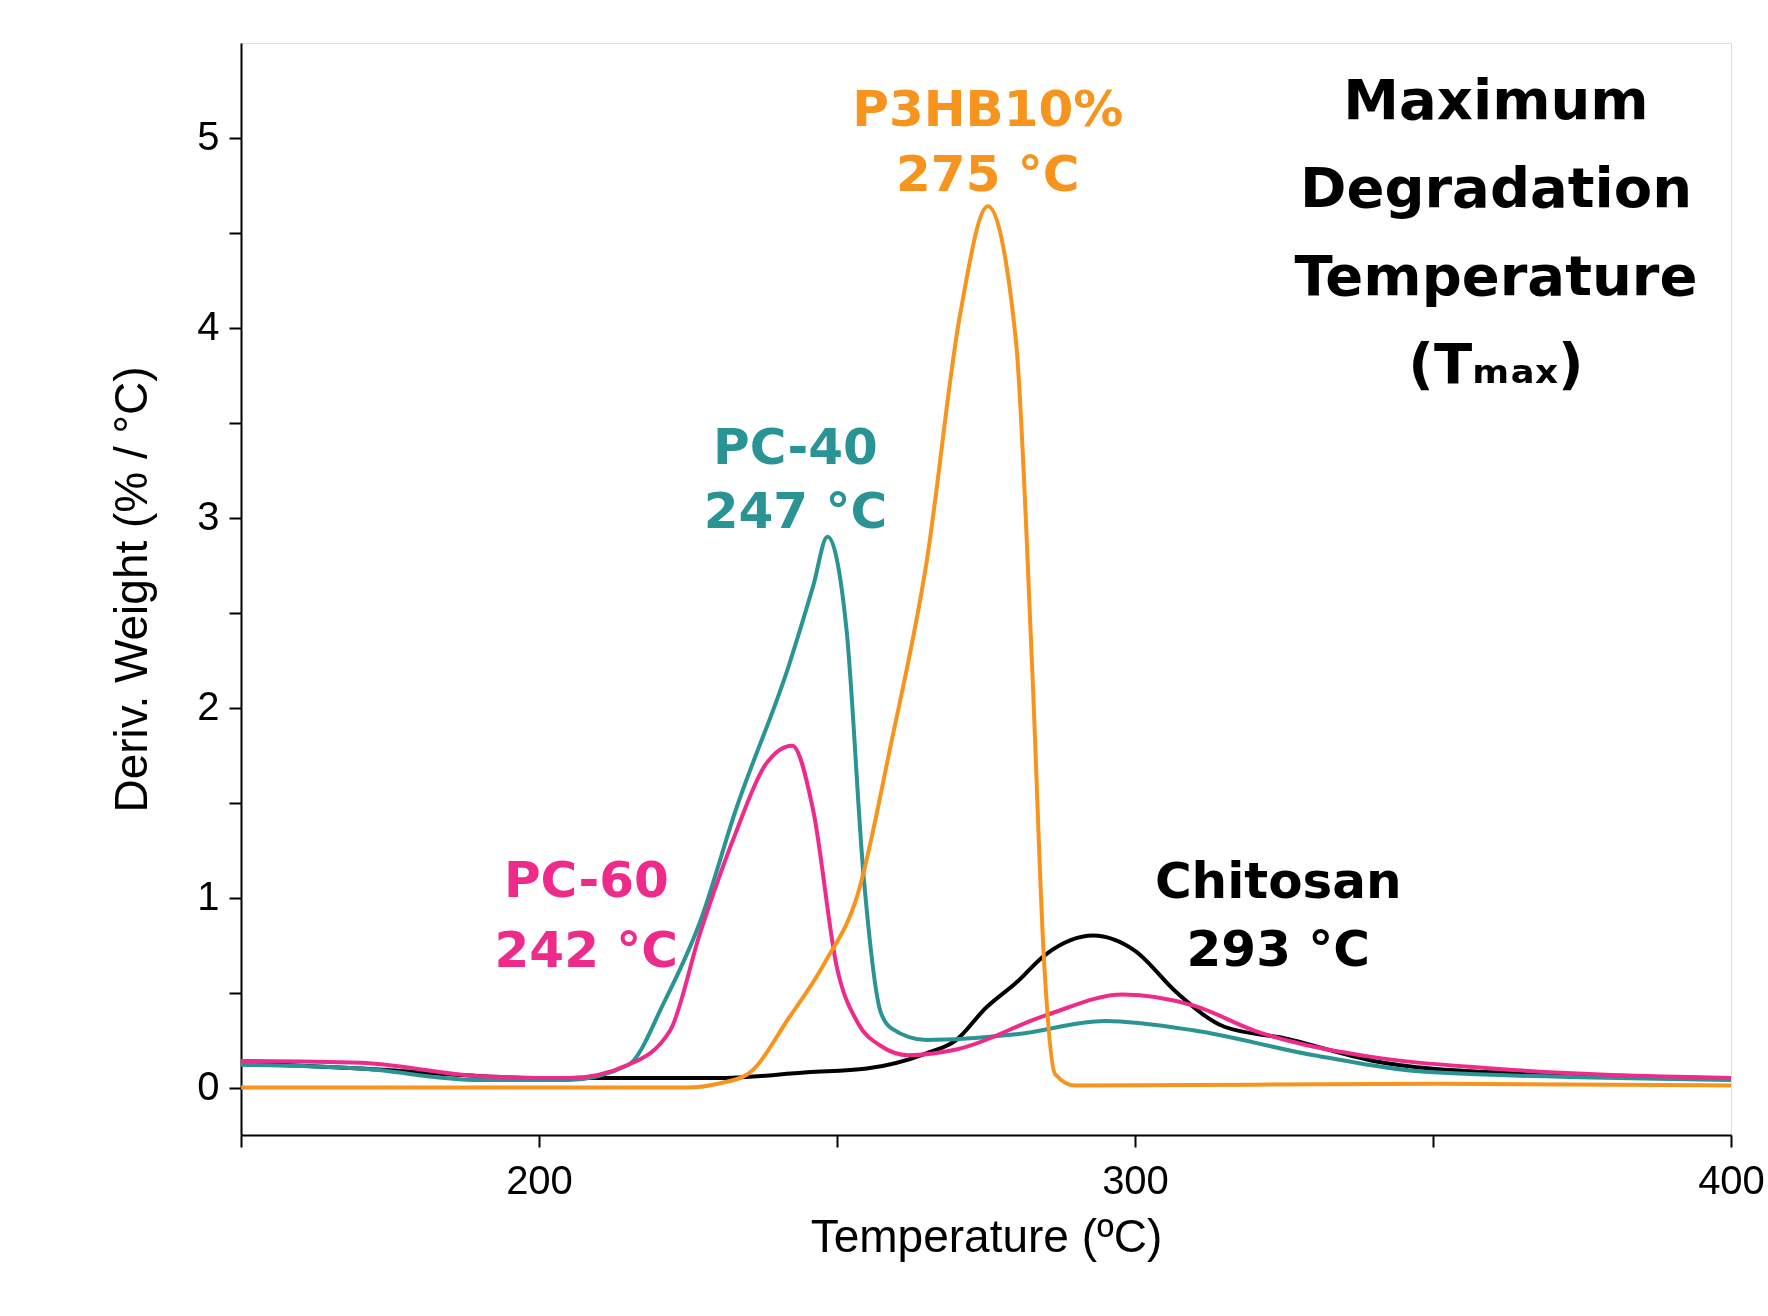  Describe the element at coordinates (208, 706) in the screenshot. I see `y-tick-label: 2` at that location.